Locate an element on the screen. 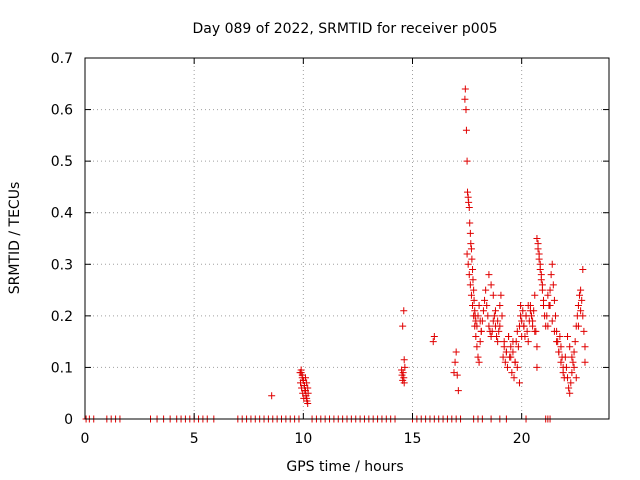 The width and height of the screenshot is (640, 480). y-tick-label: 0 is located at coordinates (68, 420).